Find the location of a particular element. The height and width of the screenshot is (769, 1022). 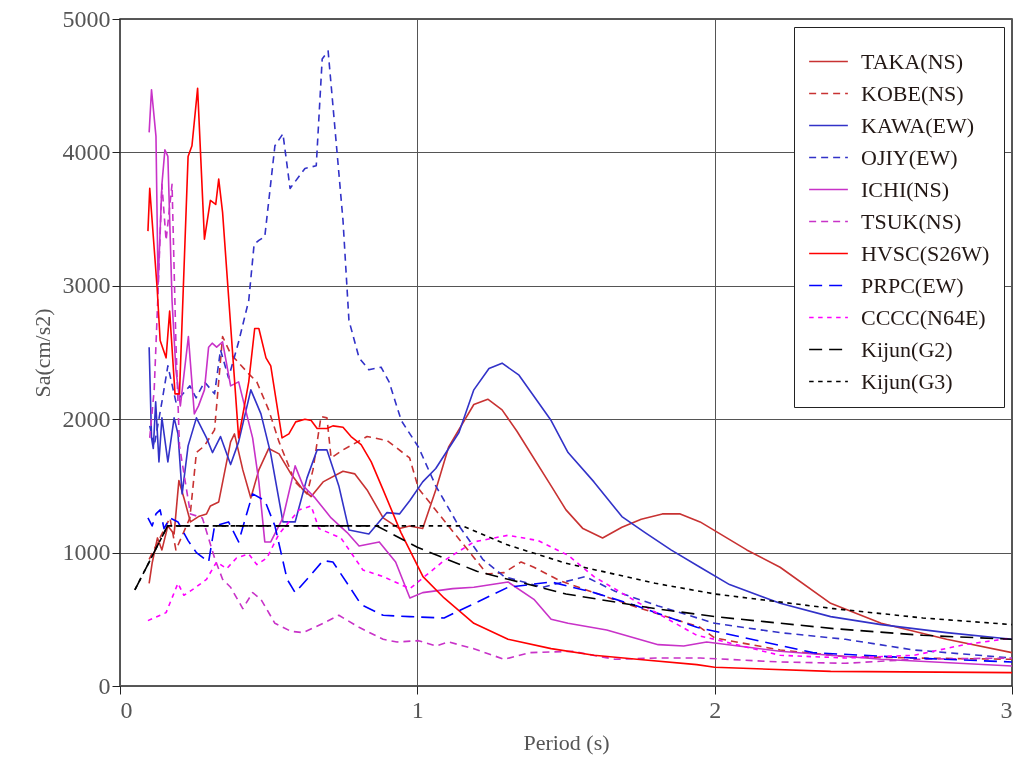

legend-label: KAWA(EW) is located at coordinates (918, 125).